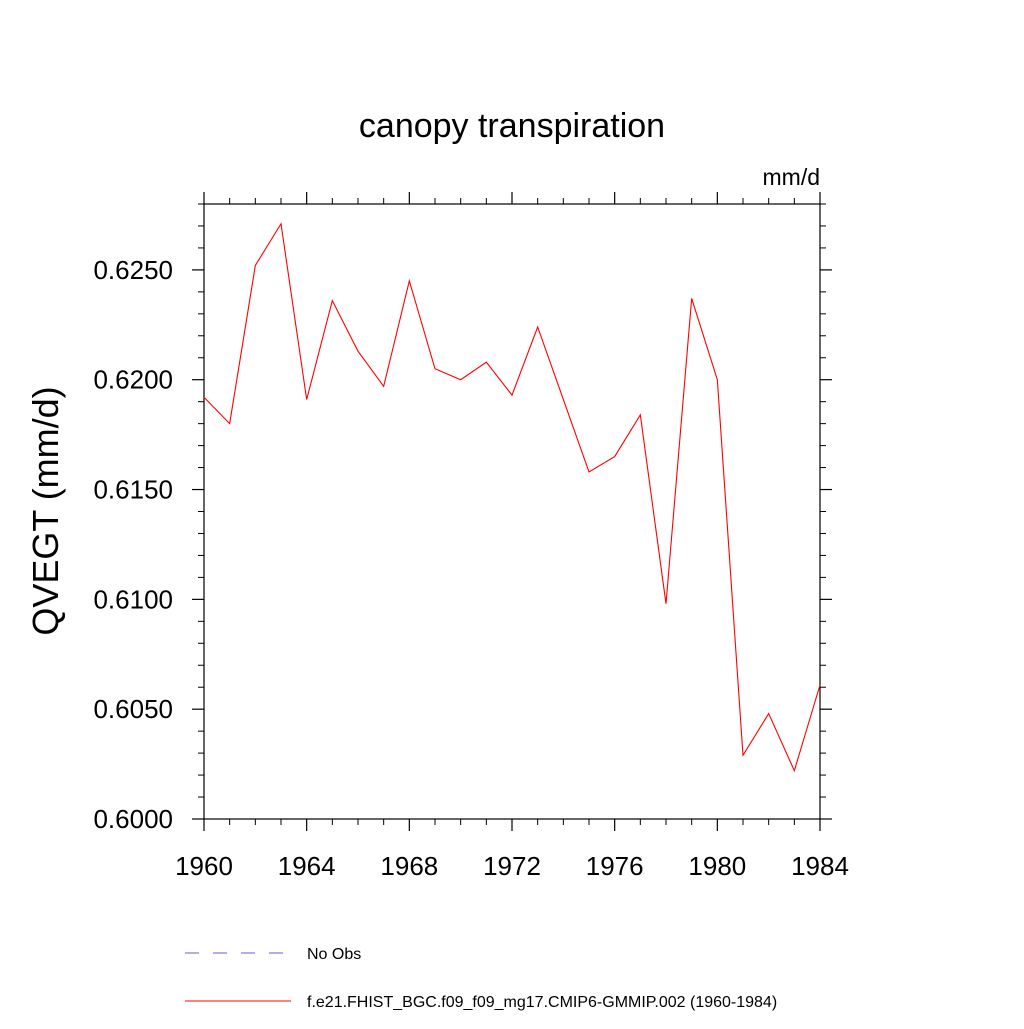 Image resolution: width=1024 pixels, height=1029 pixels. Describe the element at coordinates (133, 599) in the screenshot. I see `y-tick-label: 0.6100` at that location.